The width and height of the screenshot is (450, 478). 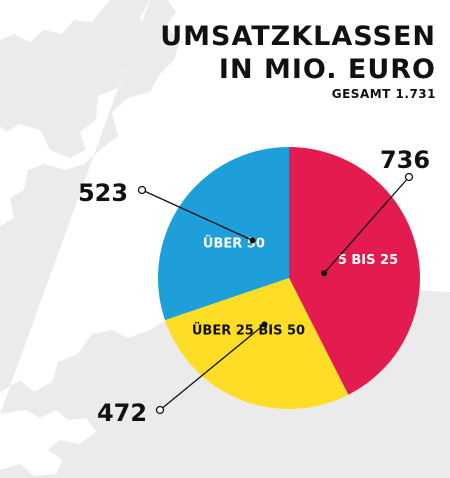 What do you see at coordinates (248, 330) in the screenshot?
I see `slice-label: ÜBER 25 BIS 50` at bounding box center [248, 330].